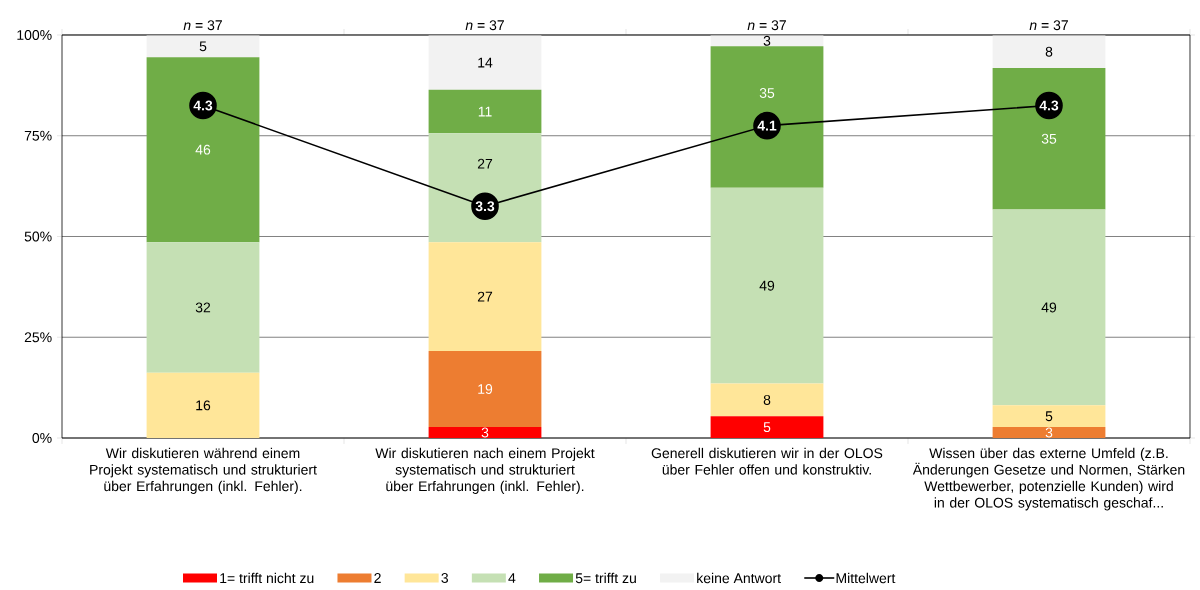  What do you see at coordinates (38, 337) in the screenshot?
I see `y-tick-label: 25%` at bounding box center [38, 337].